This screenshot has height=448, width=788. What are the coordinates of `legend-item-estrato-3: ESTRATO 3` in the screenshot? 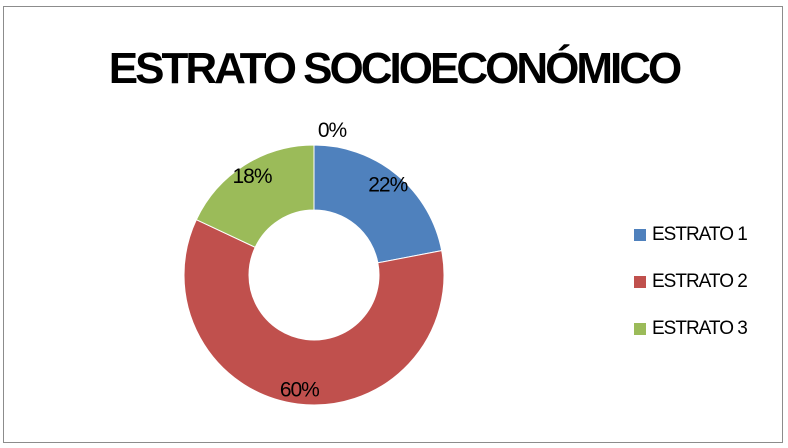 It's located at (691, 329).